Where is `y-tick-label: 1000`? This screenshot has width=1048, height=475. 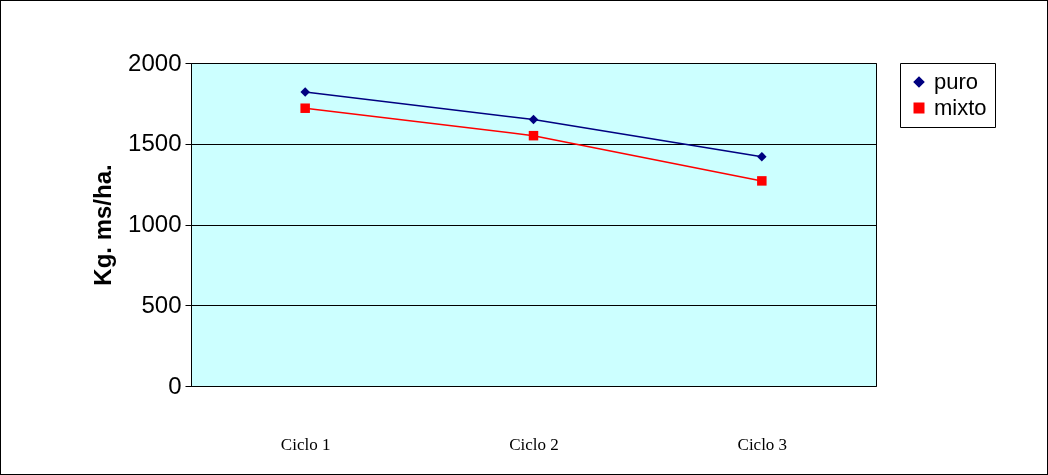 y-tick-label: 1000 is located at coordinates (155, 223).